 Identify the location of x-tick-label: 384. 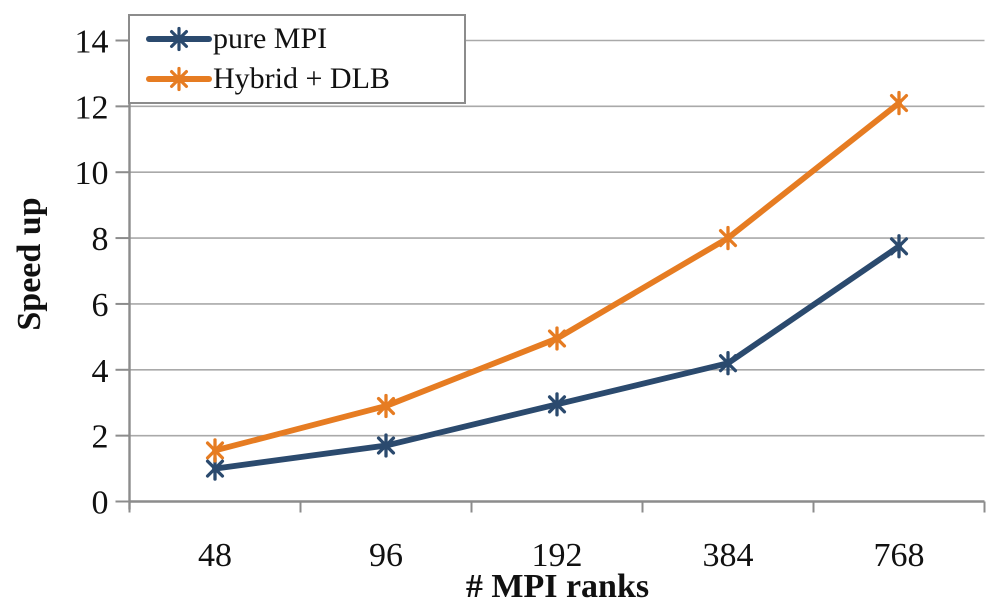
(728, 555).